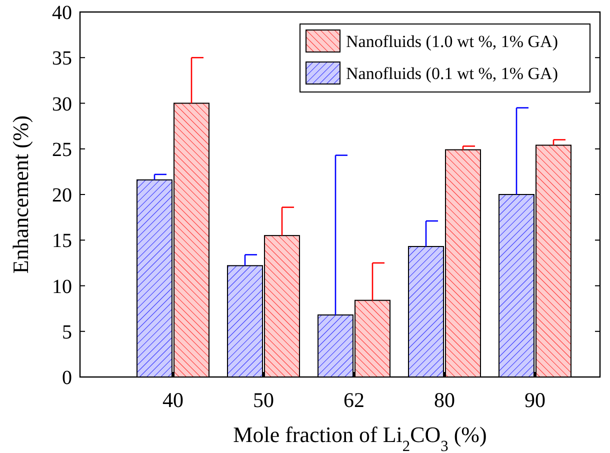  What do you see at coordinates (62, 241) in the screenshot?
I see `y-tick-label: 15` at bounding box center [62, 241].